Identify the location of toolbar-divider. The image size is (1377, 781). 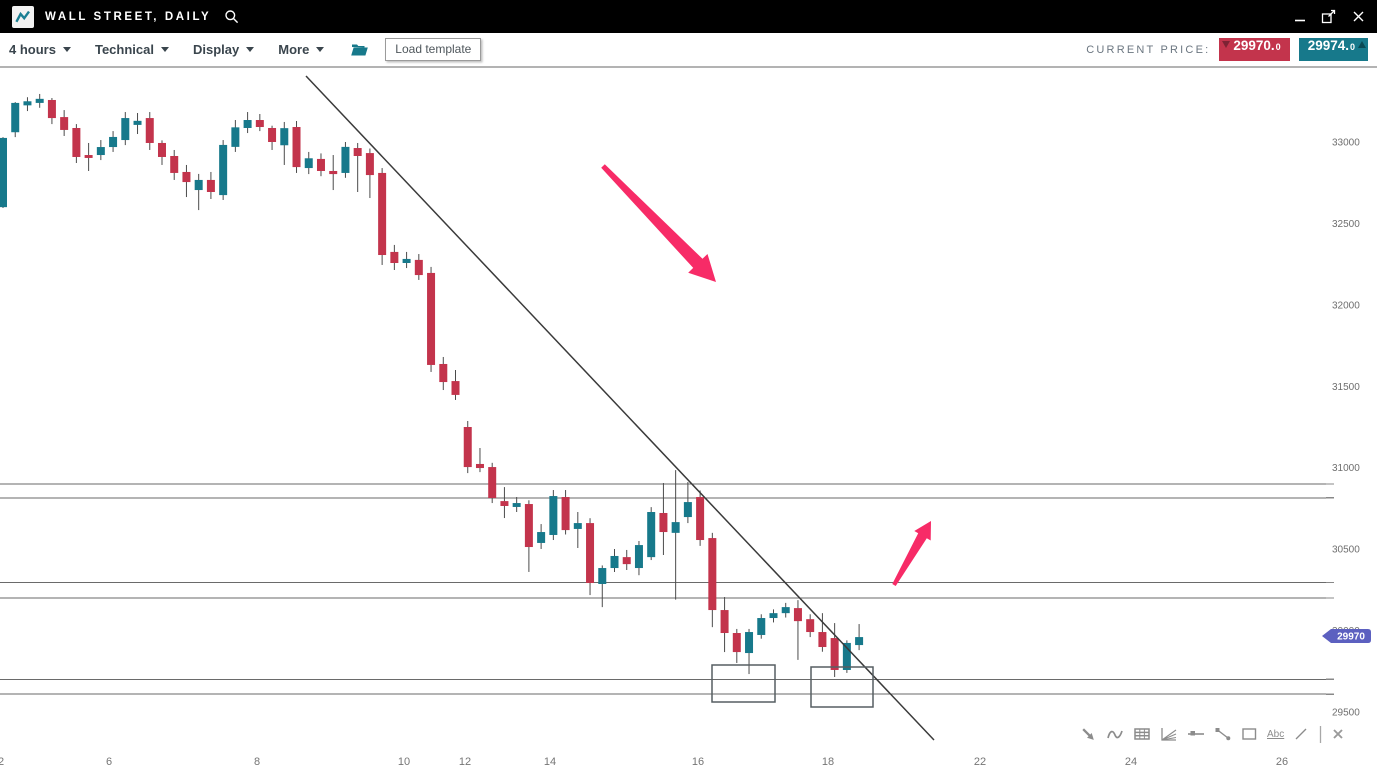
(1320, 734).